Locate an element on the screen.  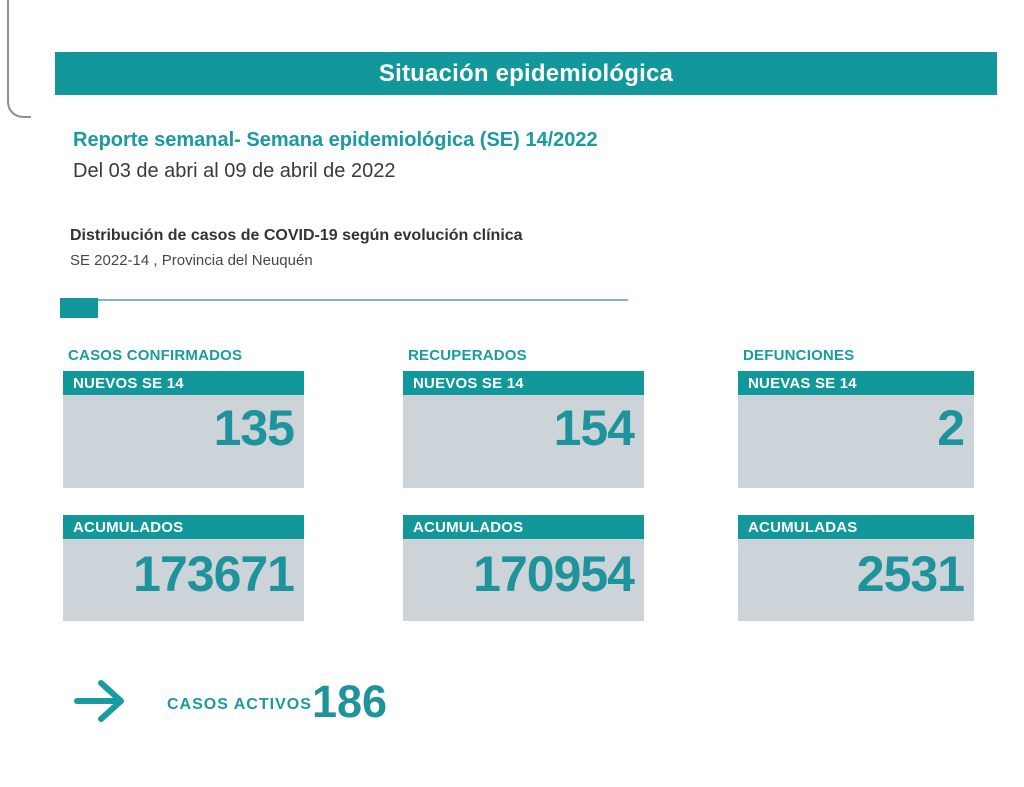
section-subtitle: SE 2022-14 , Provincia del Neuquén is located at coordinates (191, 260).